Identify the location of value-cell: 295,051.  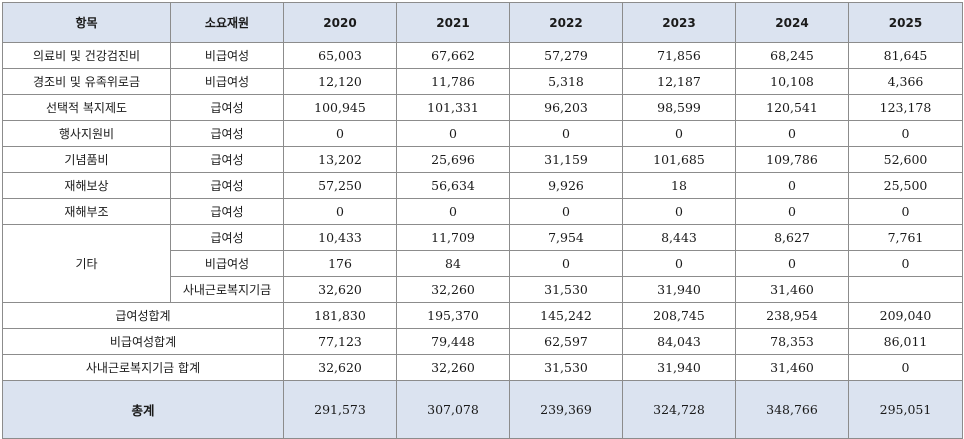
(905, 409).